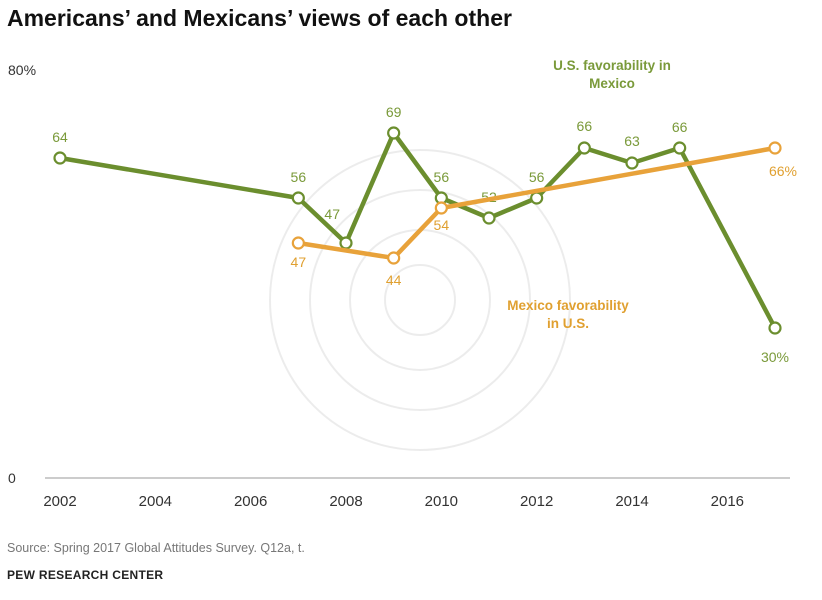 Image resolution: width=822 pixels, height=600 pixels. I want to click on data-label: 63, so click(632, 141).